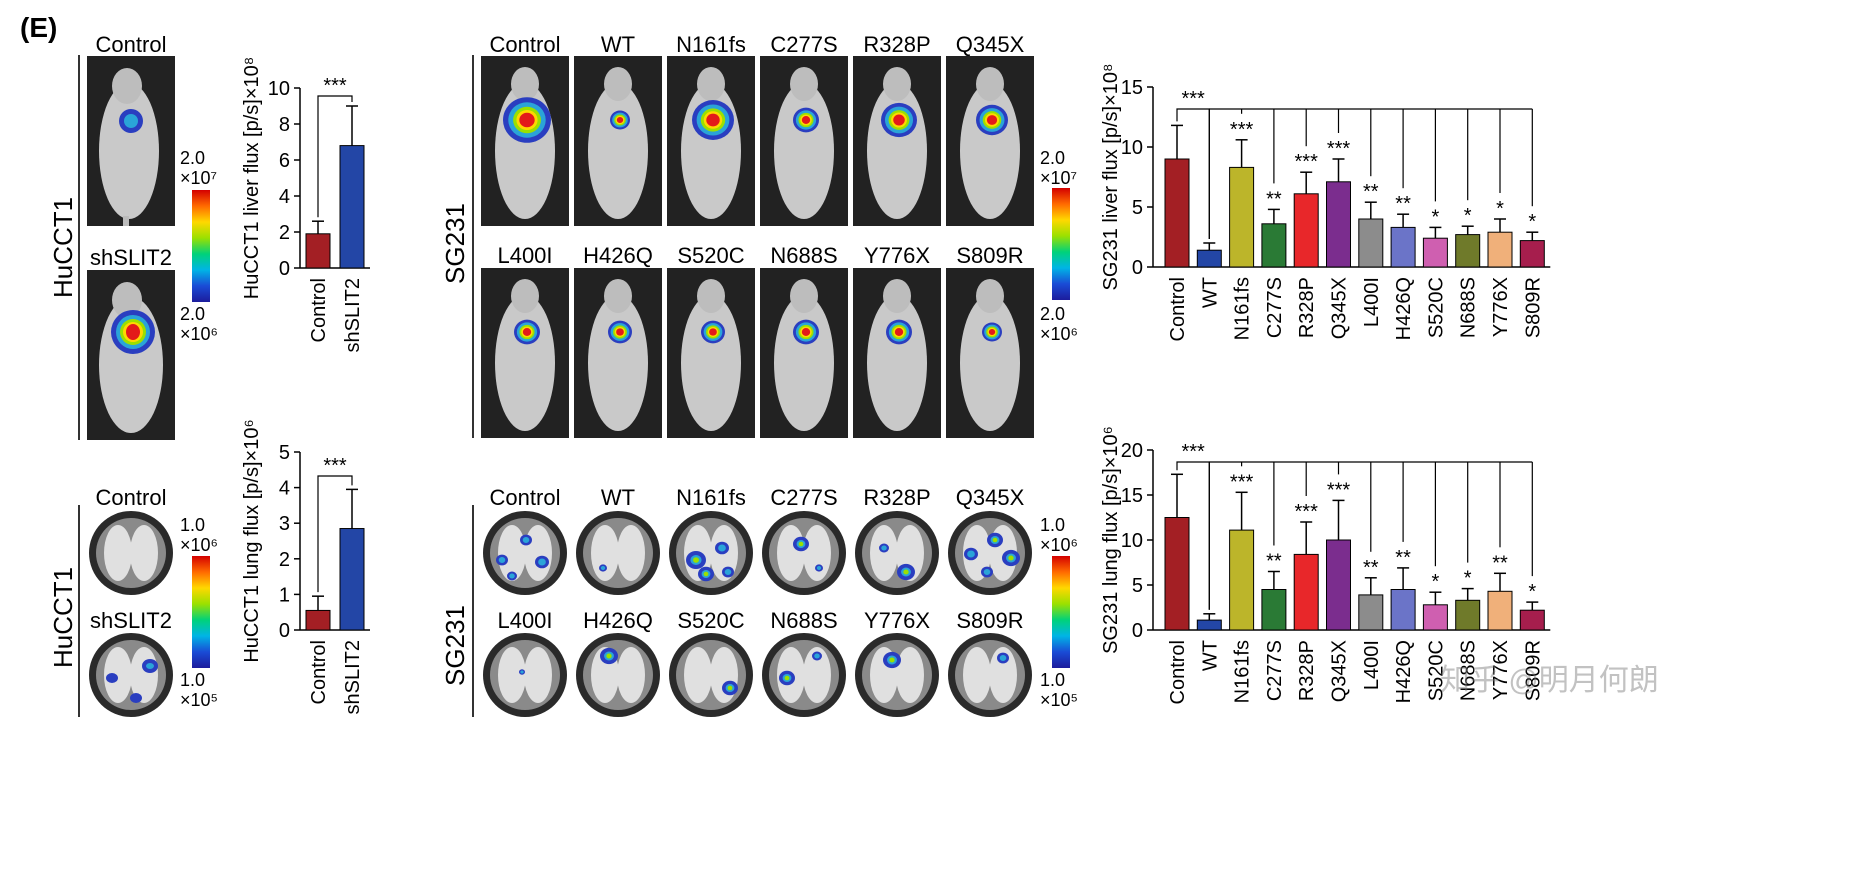  What do you see at coordinates (990, 497) in the screenshot?
I see `condition-label-q345x: Q345X` at bounding box center [990, 497].